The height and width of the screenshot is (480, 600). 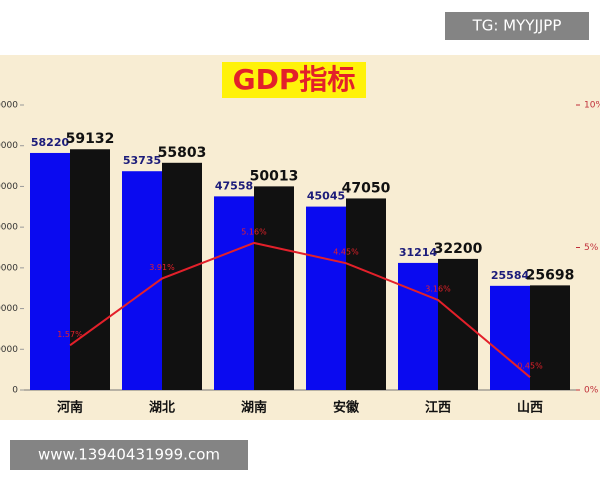 I want to click on y2-tick-label: 5%, so click(x=591, y=248).